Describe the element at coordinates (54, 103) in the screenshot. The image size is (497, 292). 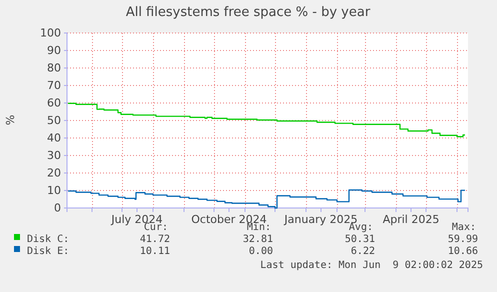
I see `y-tick-label: 60` at that location.